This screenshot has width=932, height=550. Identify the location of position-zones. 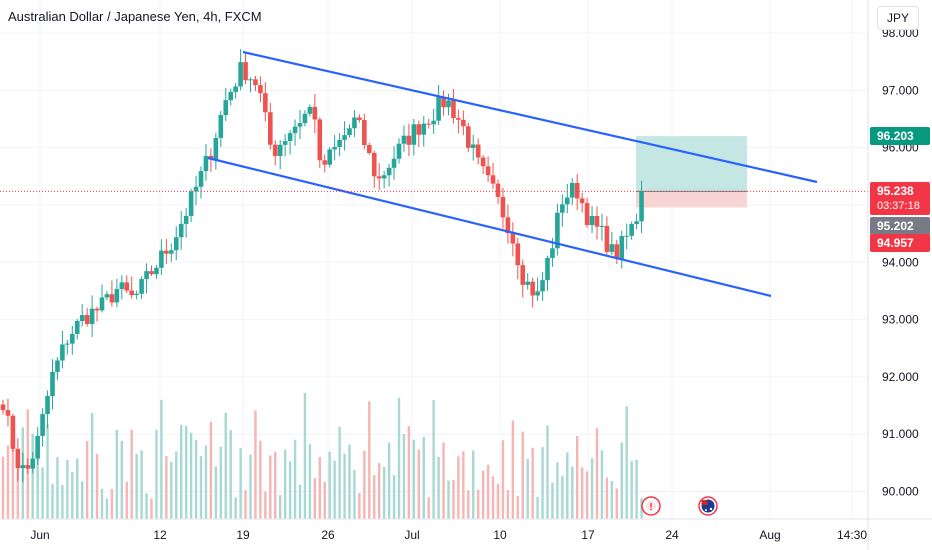
(691, 172).